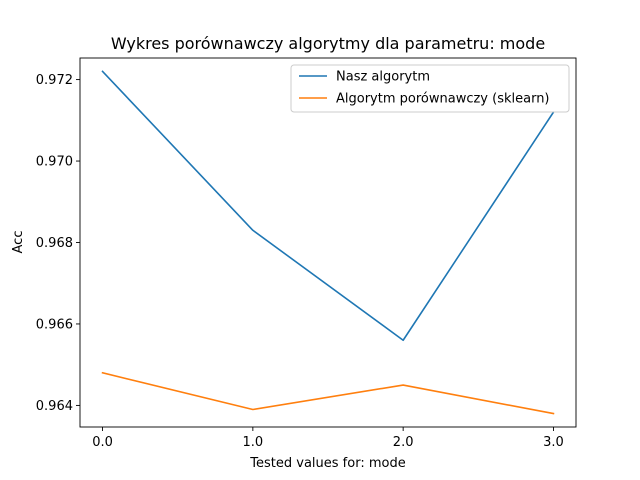  What do you see at coordinates (403, 442) in the screenshot?
I see `x-tick-label: 2.0` at bounding box center [403, 442].